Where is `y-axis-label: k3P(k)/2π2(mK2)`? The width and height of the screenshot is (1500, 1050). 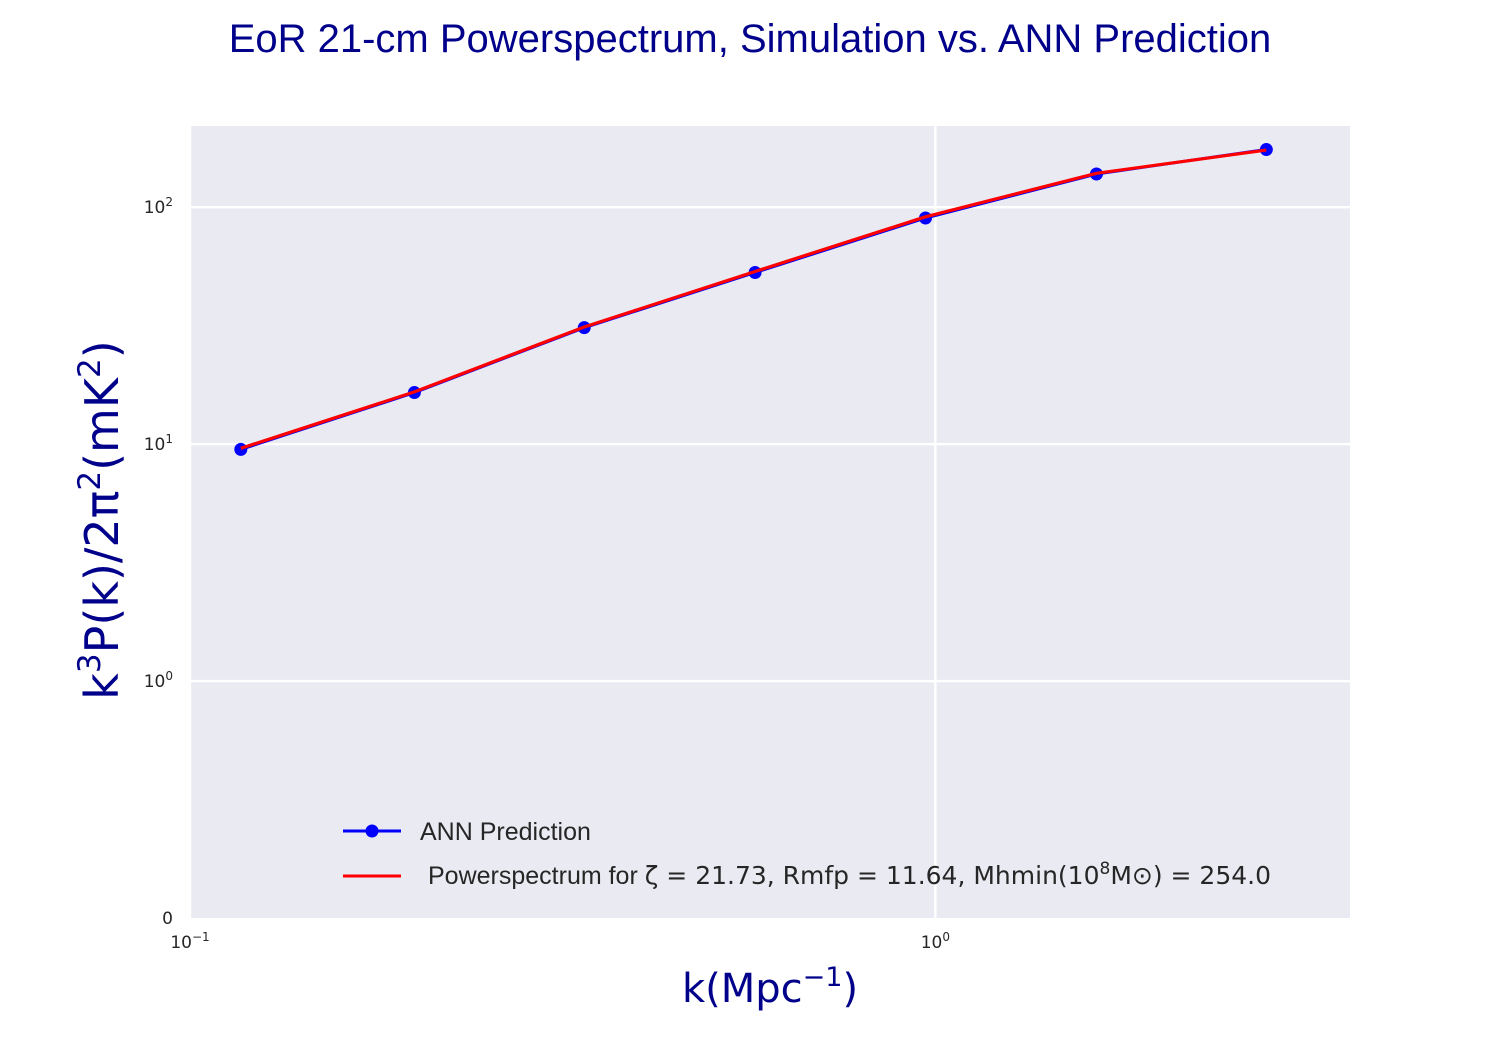 y-axis-label: k3P(k)/2π2(mK2) is located at coordinates (100, 519).